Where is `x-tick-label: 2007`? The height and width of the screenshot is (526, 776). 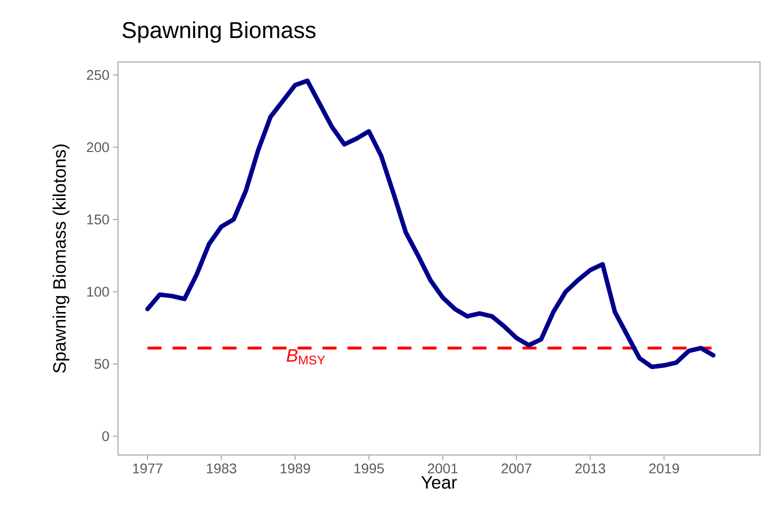 x-tick-label: 2007 is located at coordinates (517, 468).